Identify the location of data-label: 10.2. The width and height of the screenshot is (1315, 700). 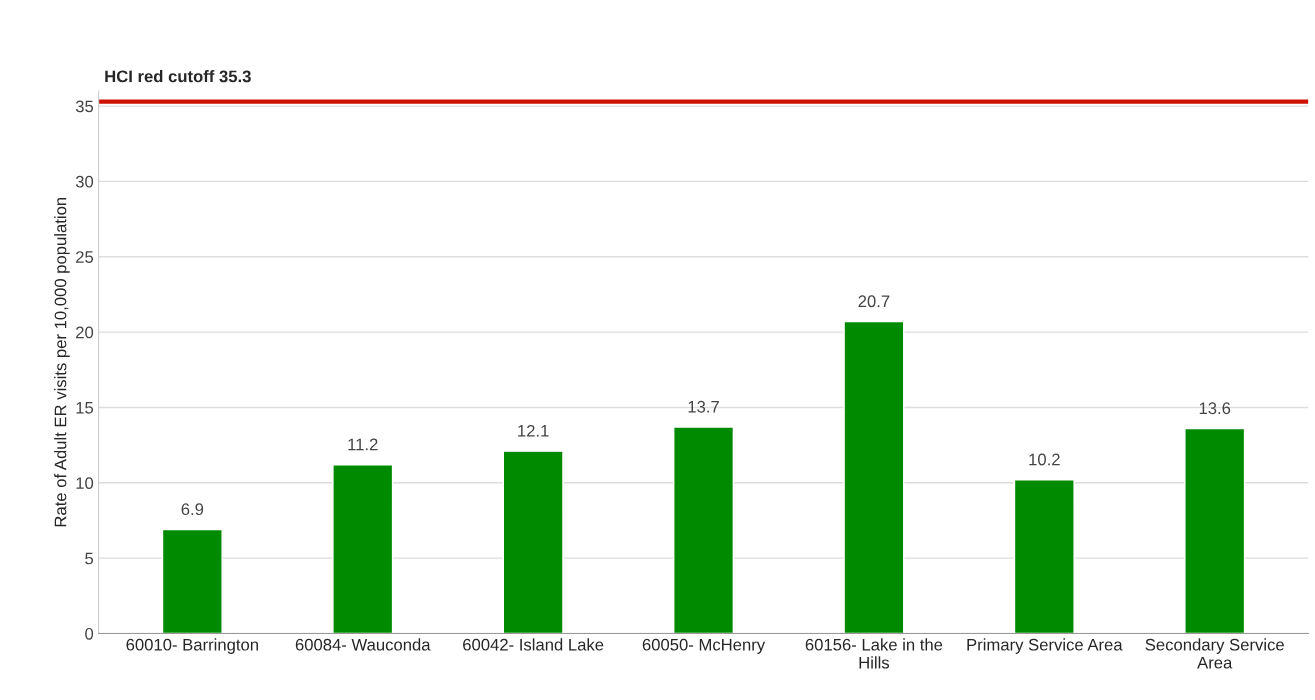
(1044, 459).